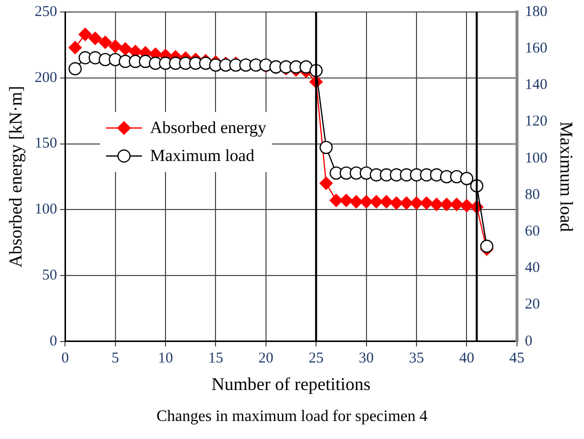  I want to click on text: Changes in maximum load for specimen 4, so click(292, 417).